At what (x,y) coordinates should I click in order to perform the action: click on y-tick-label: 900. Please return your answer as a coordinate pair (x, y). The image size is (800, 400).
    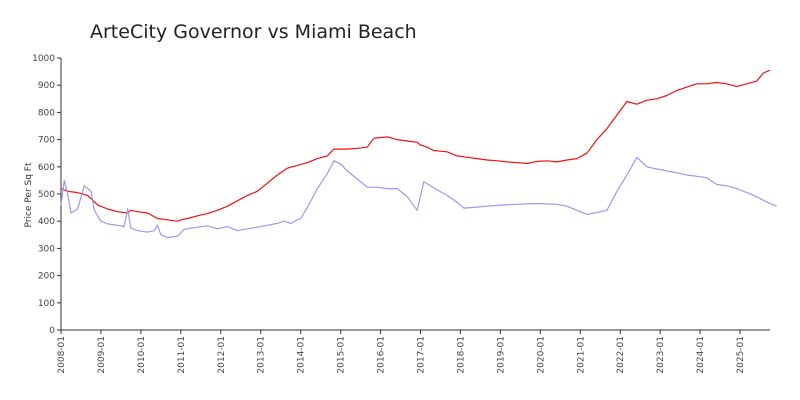
    Looking at the image, I should click on (46, 86).